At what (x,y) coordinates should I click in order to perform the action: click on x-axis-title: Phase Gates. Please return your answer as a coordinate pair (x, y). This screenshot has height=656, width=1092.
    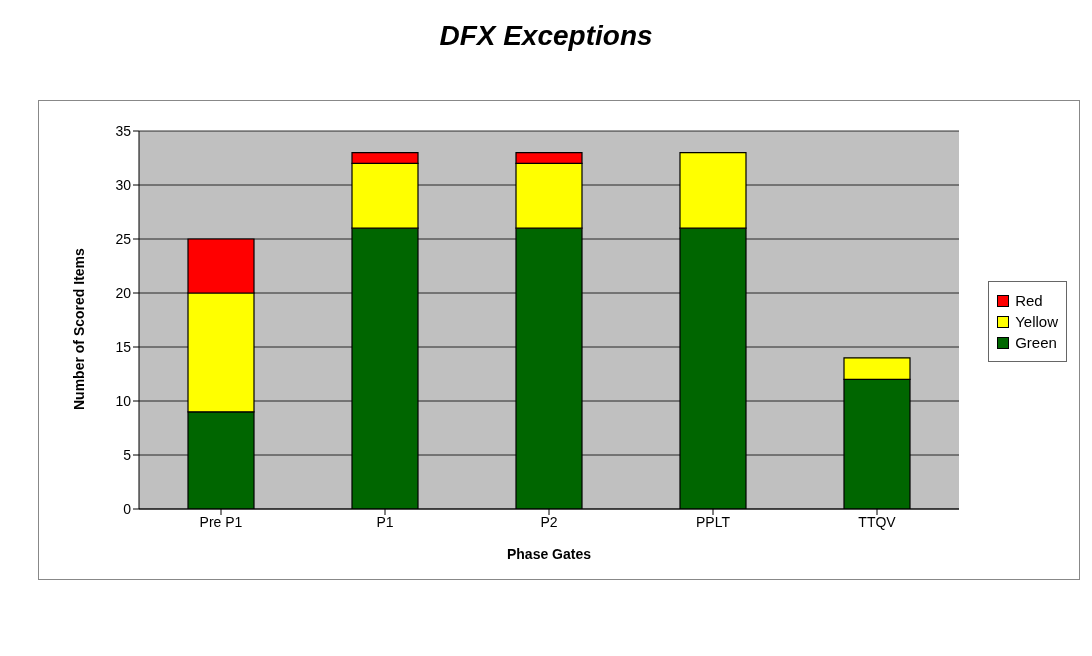
    Looking at the image, I should click on (549, 554).